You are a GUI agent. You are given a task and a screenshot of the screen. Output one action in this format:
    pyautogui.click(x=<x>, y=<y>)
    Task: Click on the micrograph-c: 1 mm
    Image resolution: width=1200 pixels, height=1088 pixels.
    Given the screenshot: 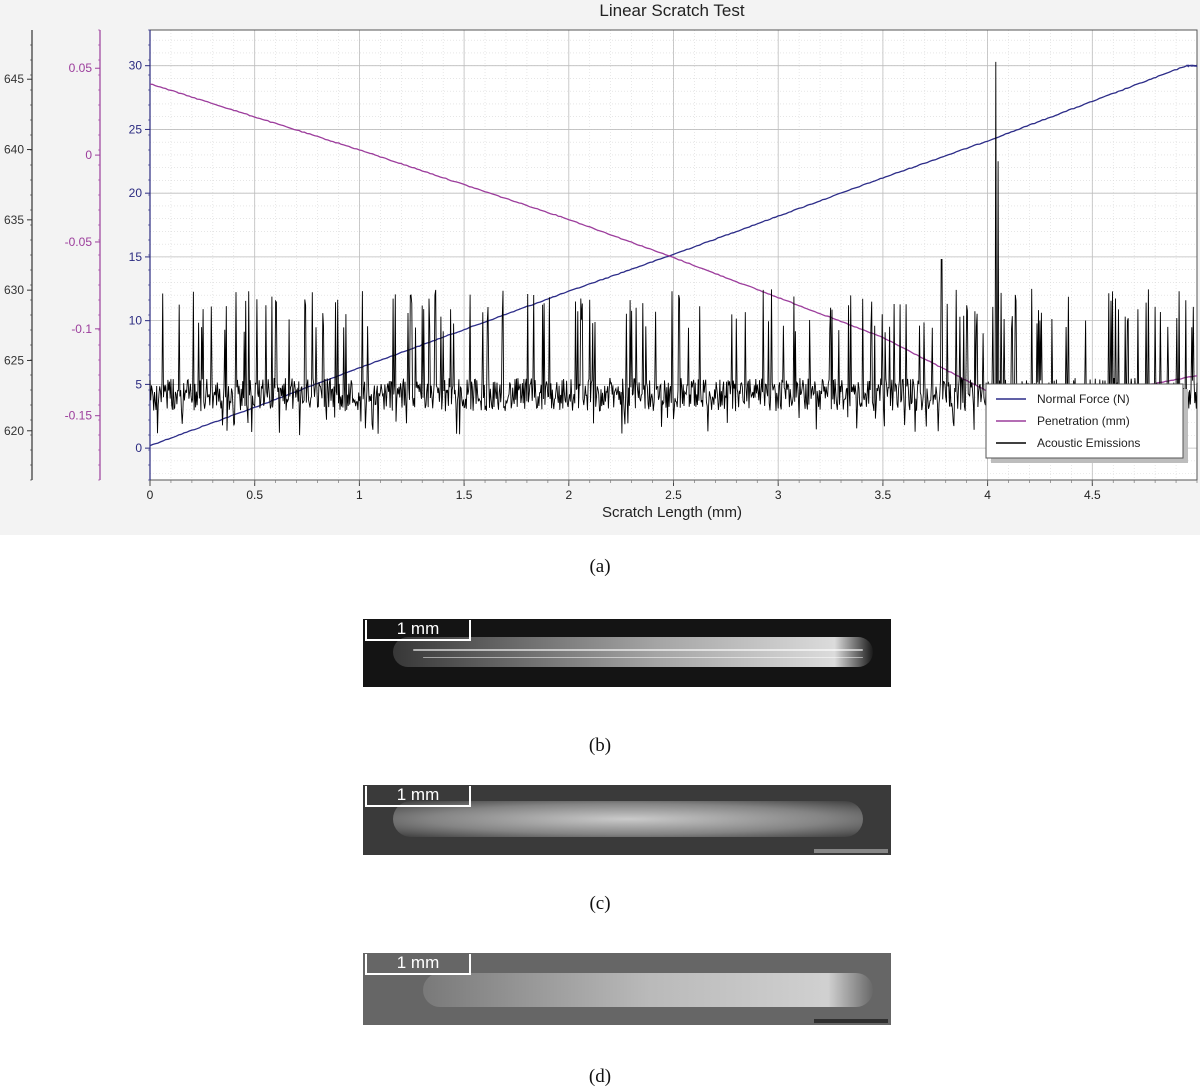 What is the action you would take?
    pyautogui.click(x=627, y=820)
    